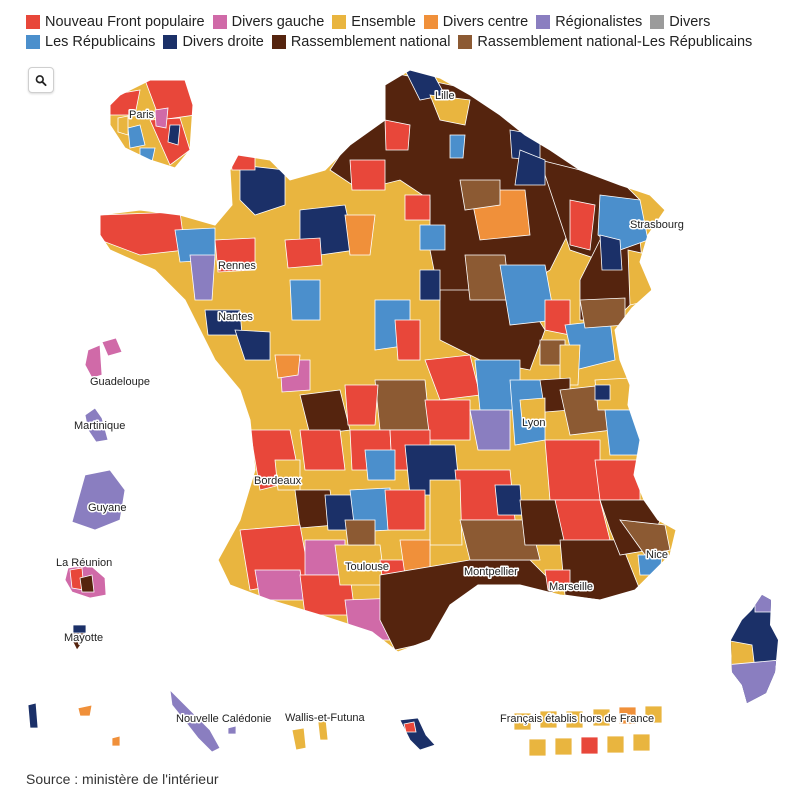  Describe the element at coordinates (589, 22) in the screenshot. I see `legend-item: Régionalistes` at that location.